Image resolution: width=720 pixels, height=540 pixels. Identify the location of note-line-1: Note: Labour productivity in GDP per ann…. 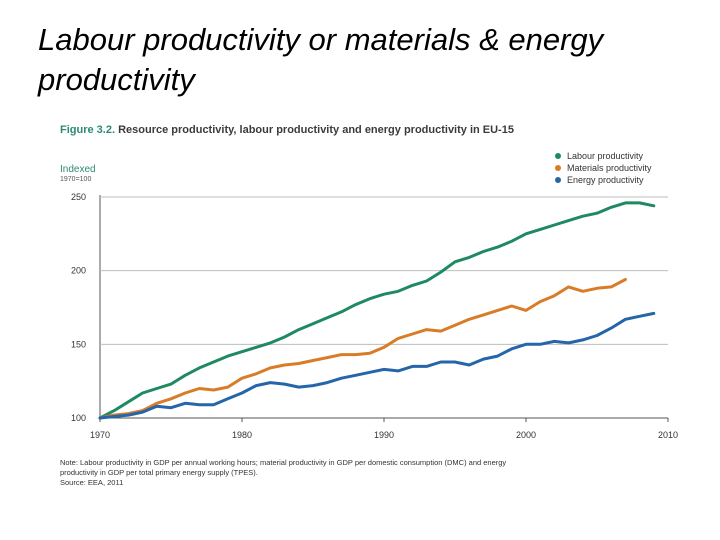
(283, 462).